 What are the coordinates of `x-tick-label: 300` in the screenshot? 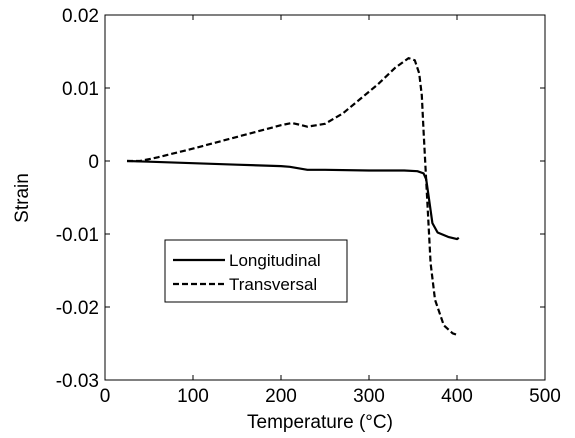 It's located at (369, 396).